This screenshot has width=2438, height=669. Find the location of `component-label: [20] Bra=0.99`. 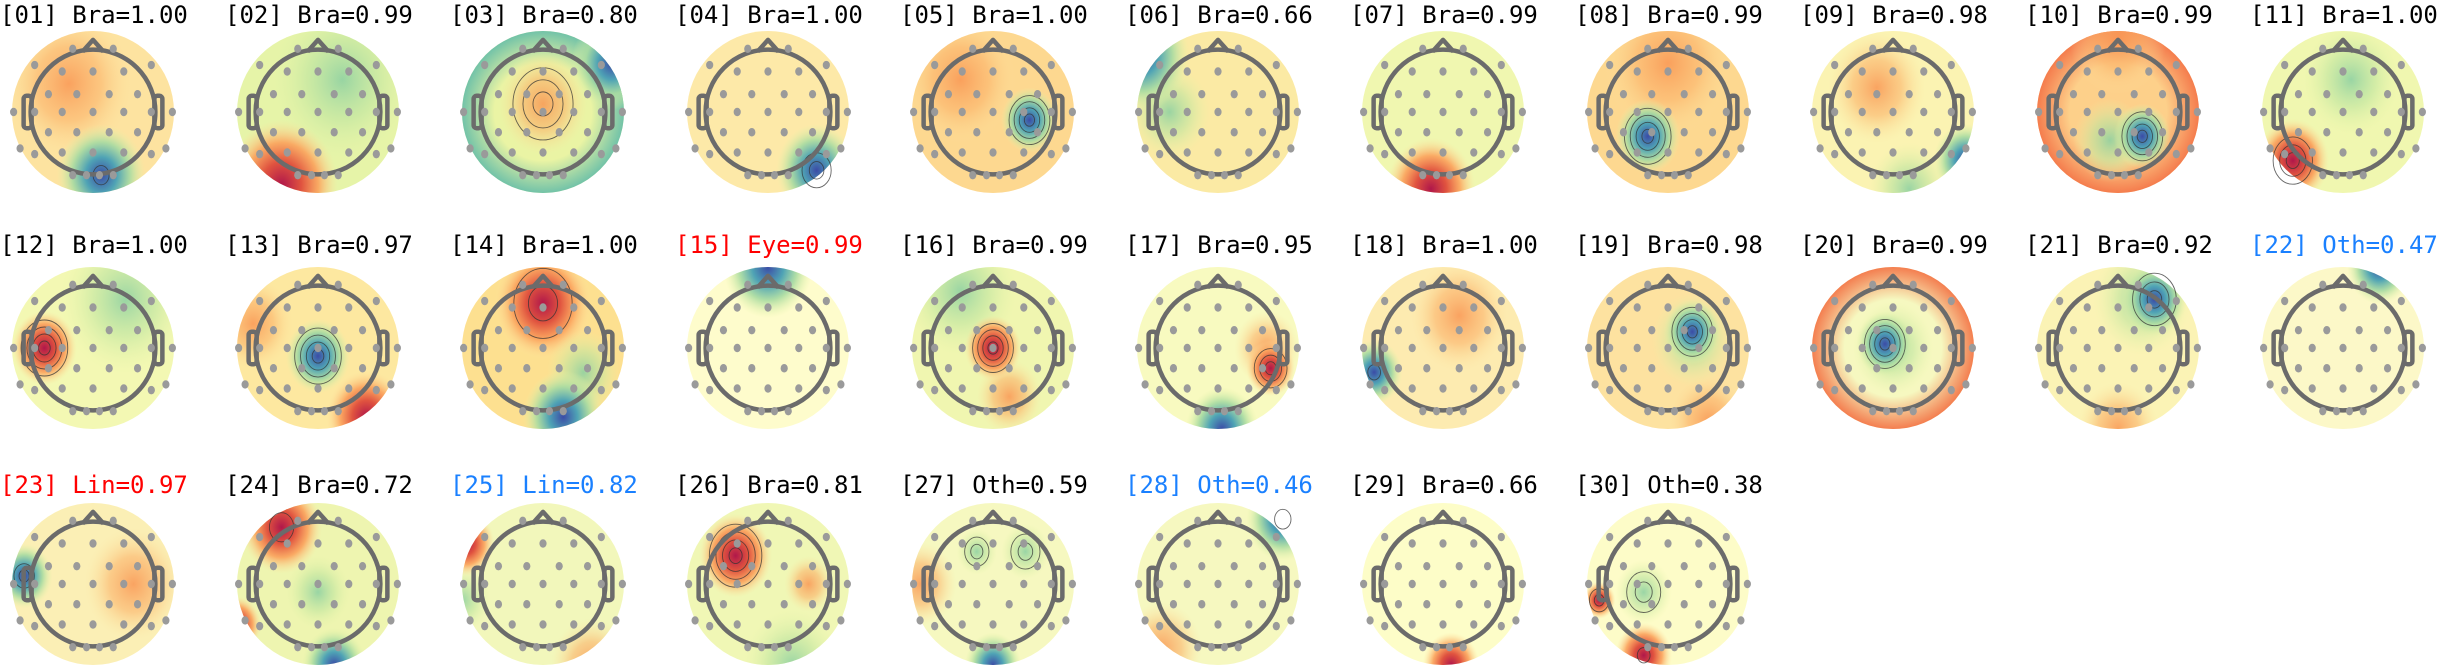

component-label: [20] Bra=0.99 is located at coordinates (1894, 245).